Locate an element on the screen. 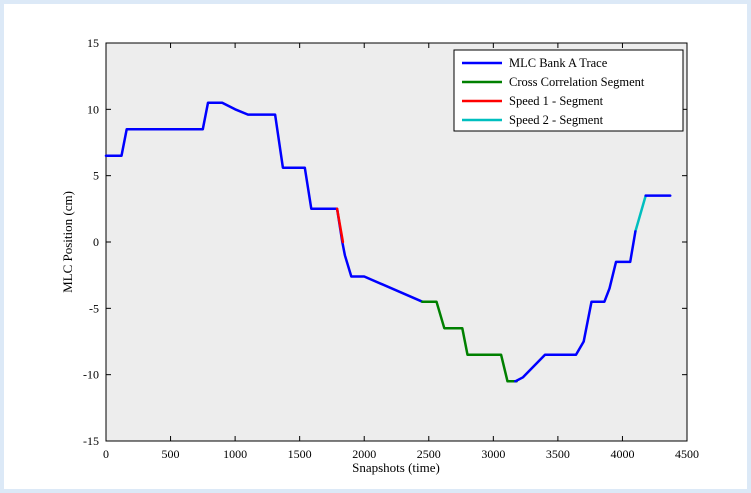 This screenshot has height=493, width=751. x-axis-label: Snapshots (time) is located at coordinates (396, 467).